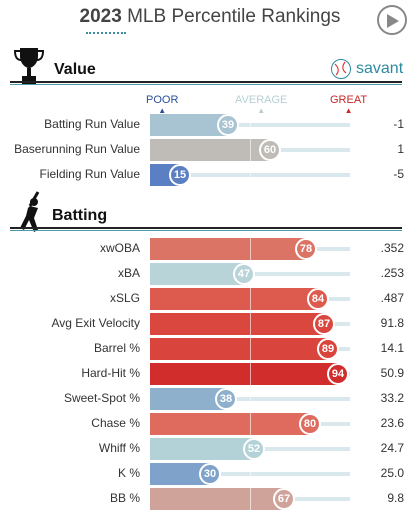 The width and height of the screenshot is (420, 513). Describe the element at coordinates (124, 298) in the screenshot. I see `metric-label: xSLG` at that location.